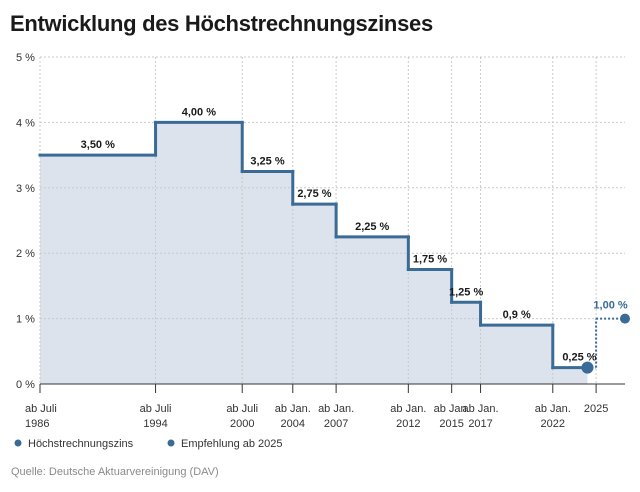  I want to click on y-tick-label: 4 %, so click(25, 123).